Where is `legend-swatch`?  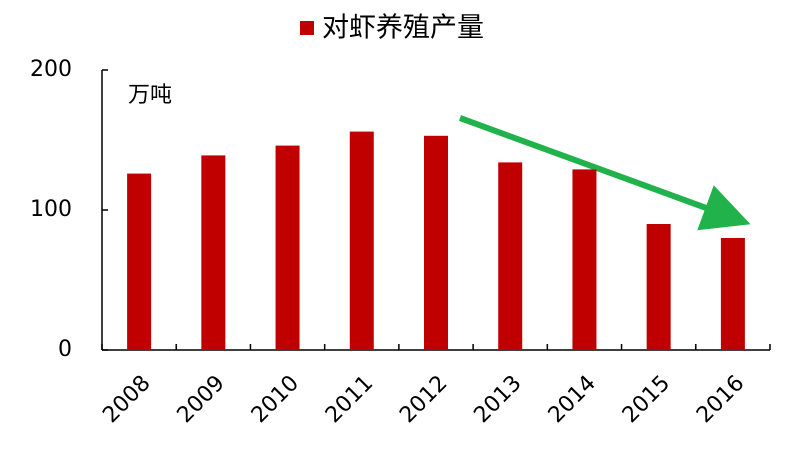
legend-swatch is located at coordinates (307, 28).